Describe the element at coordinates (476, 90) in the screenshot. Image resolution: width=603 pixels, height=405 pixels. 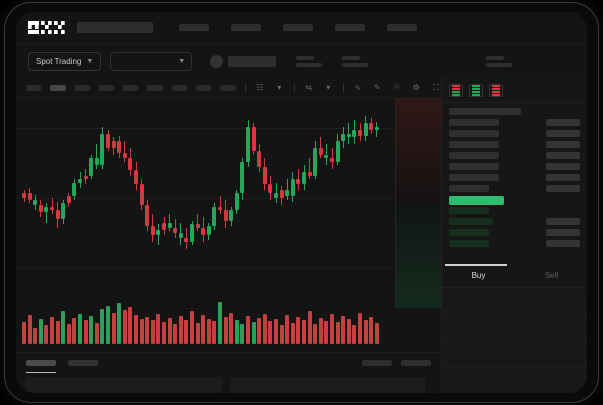
I see `bids-only-icon` at that location.